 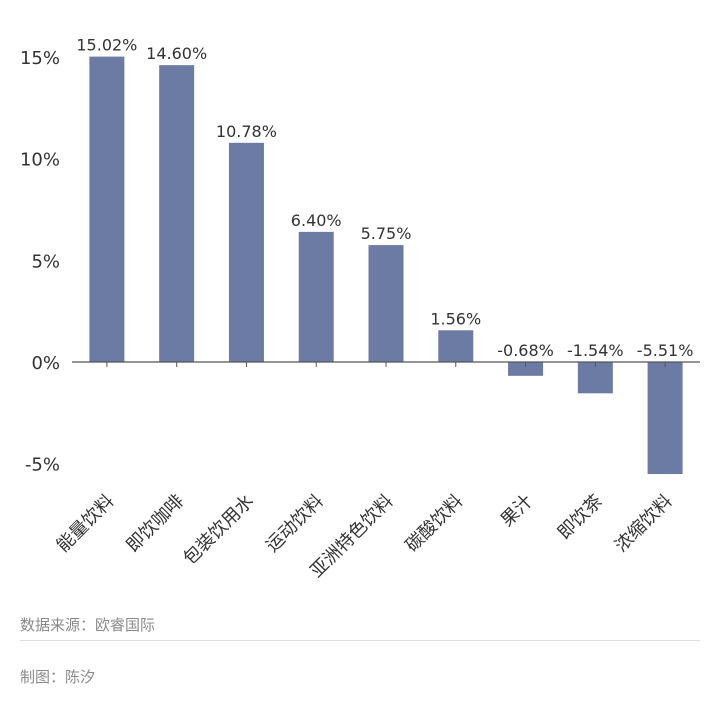 I want to click on data-label: -0.68%, so click(x=525, y=350).